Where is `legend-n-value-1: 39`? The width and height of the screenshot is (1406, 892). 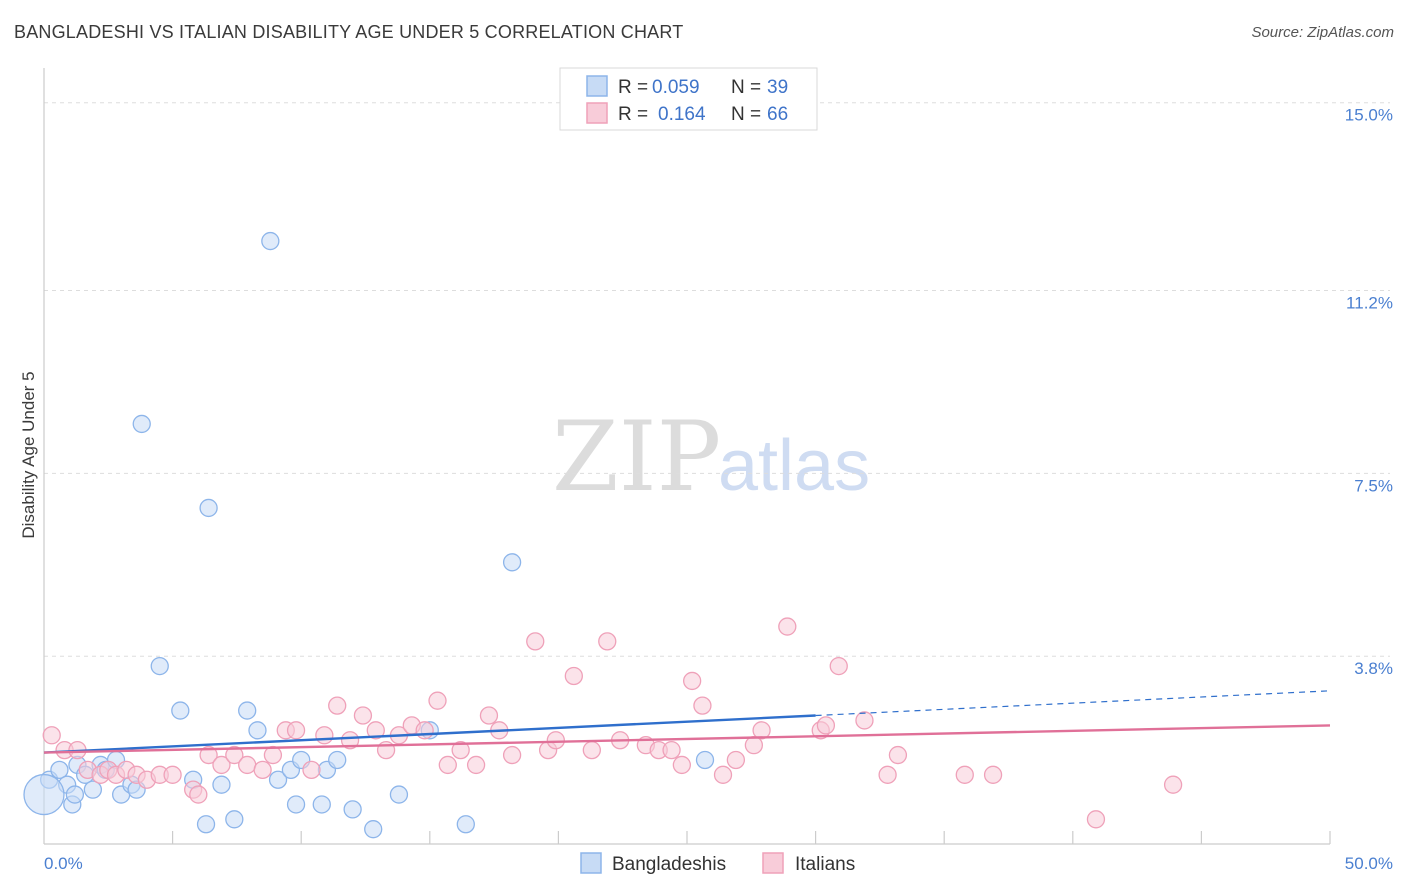 legend-n-value-1: 39 is located at coordinates (777, 87).